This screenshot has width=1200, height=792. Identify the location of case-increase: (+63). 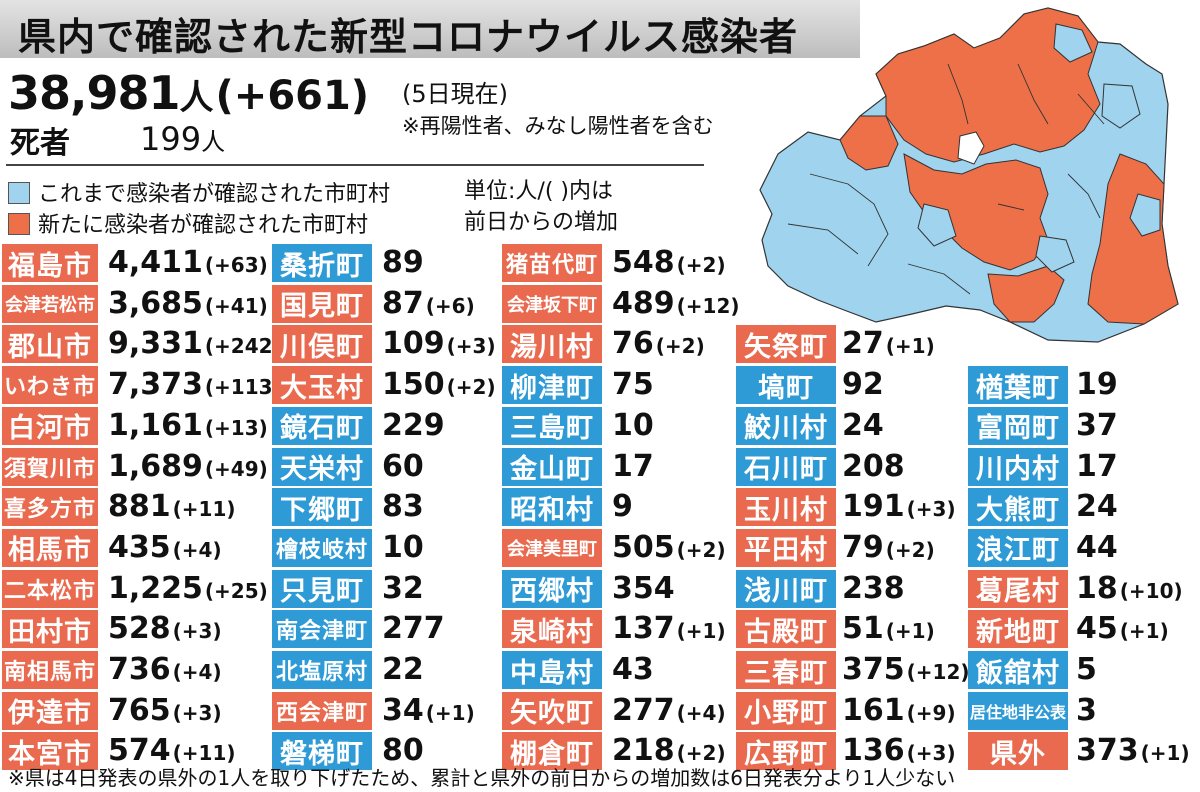
(236, 265).